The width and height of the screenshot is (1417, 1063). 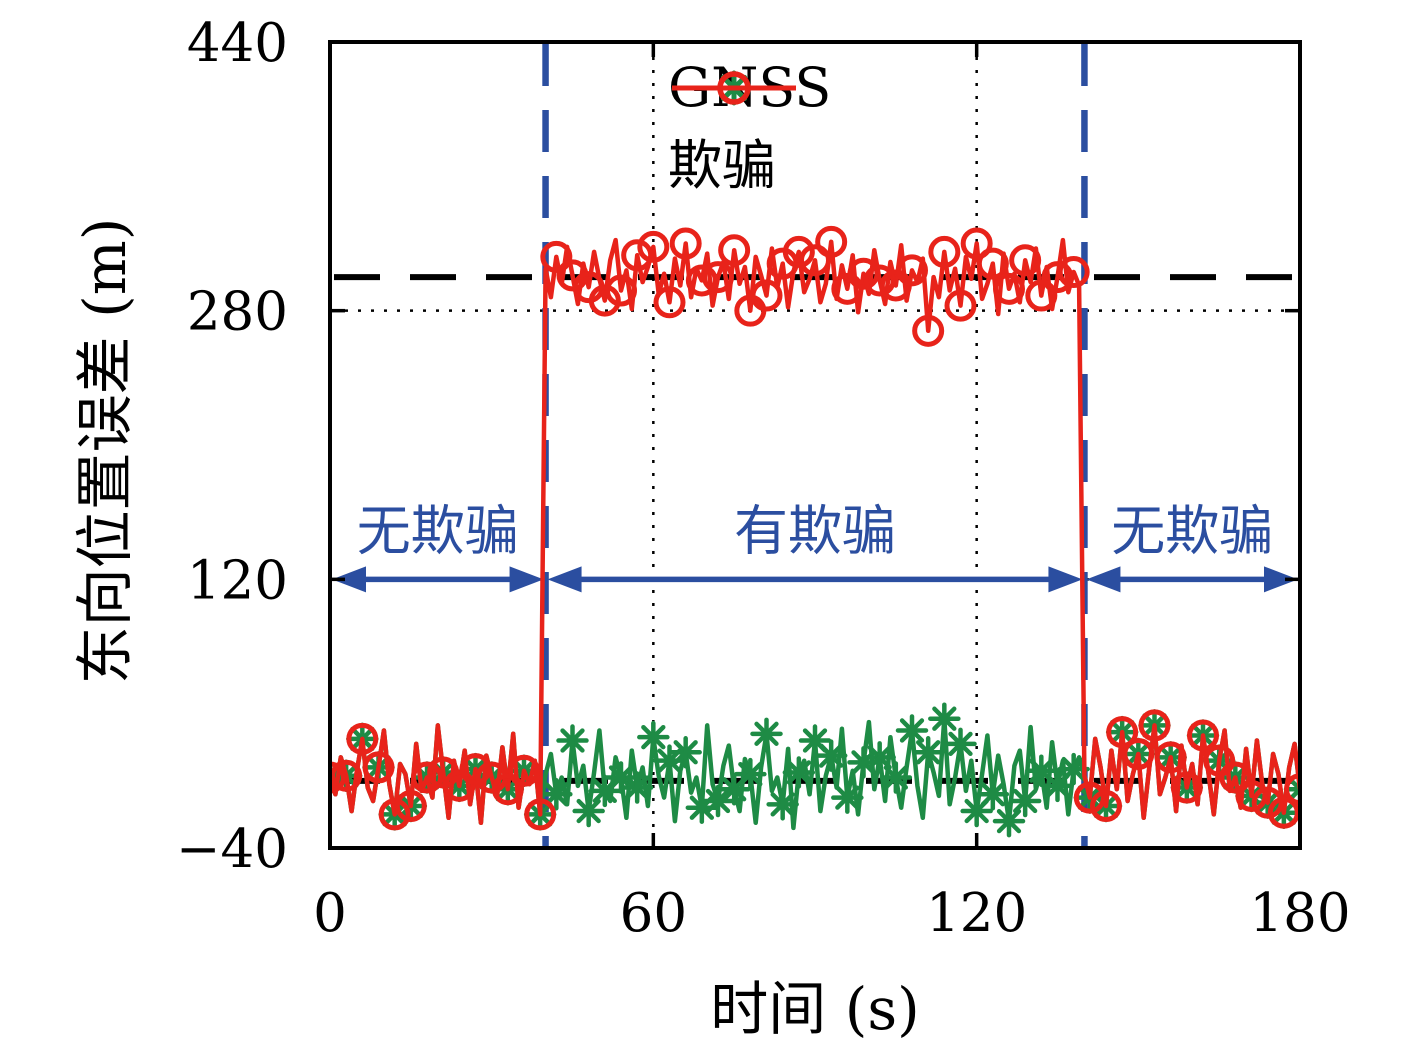 What do you see at coordinates (105, 451) in the screenshot?
I see `y-axis-title: 东向位置误差 (m)` at bounding box center [105, 451].